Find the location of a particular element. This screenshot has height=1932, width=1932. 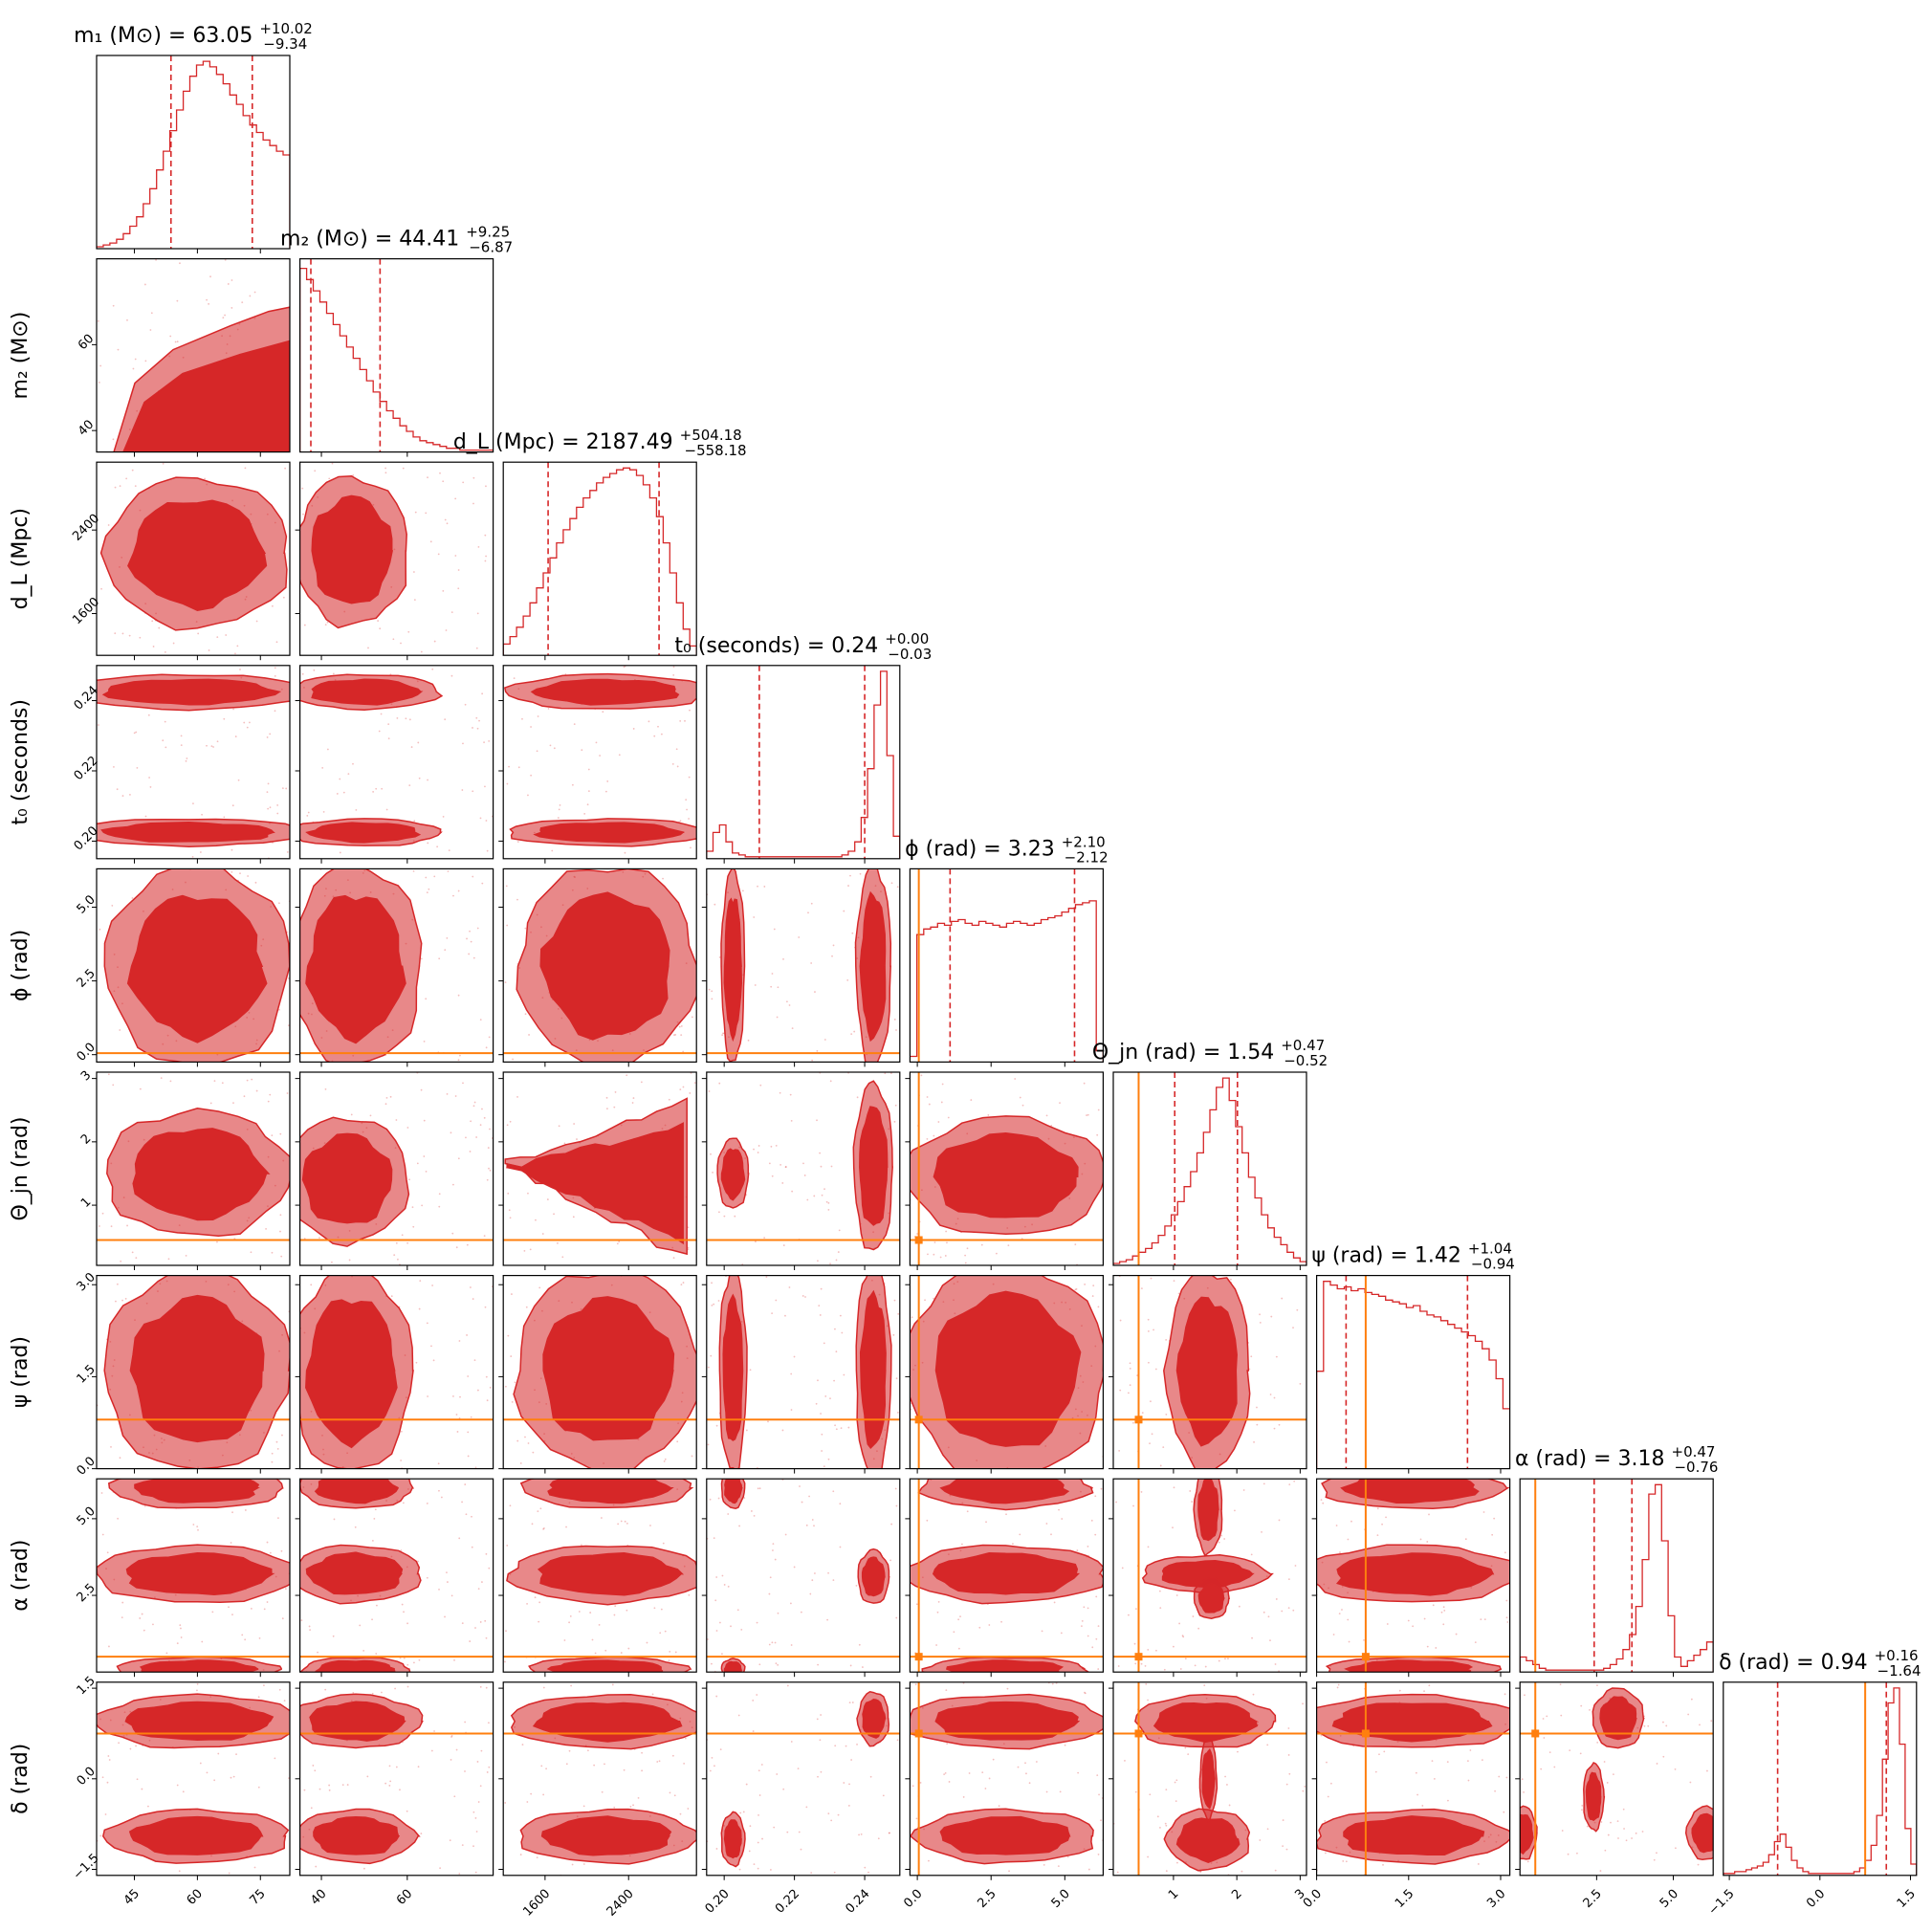

y-tick-label: 40 is located at coordinates (86, 428).